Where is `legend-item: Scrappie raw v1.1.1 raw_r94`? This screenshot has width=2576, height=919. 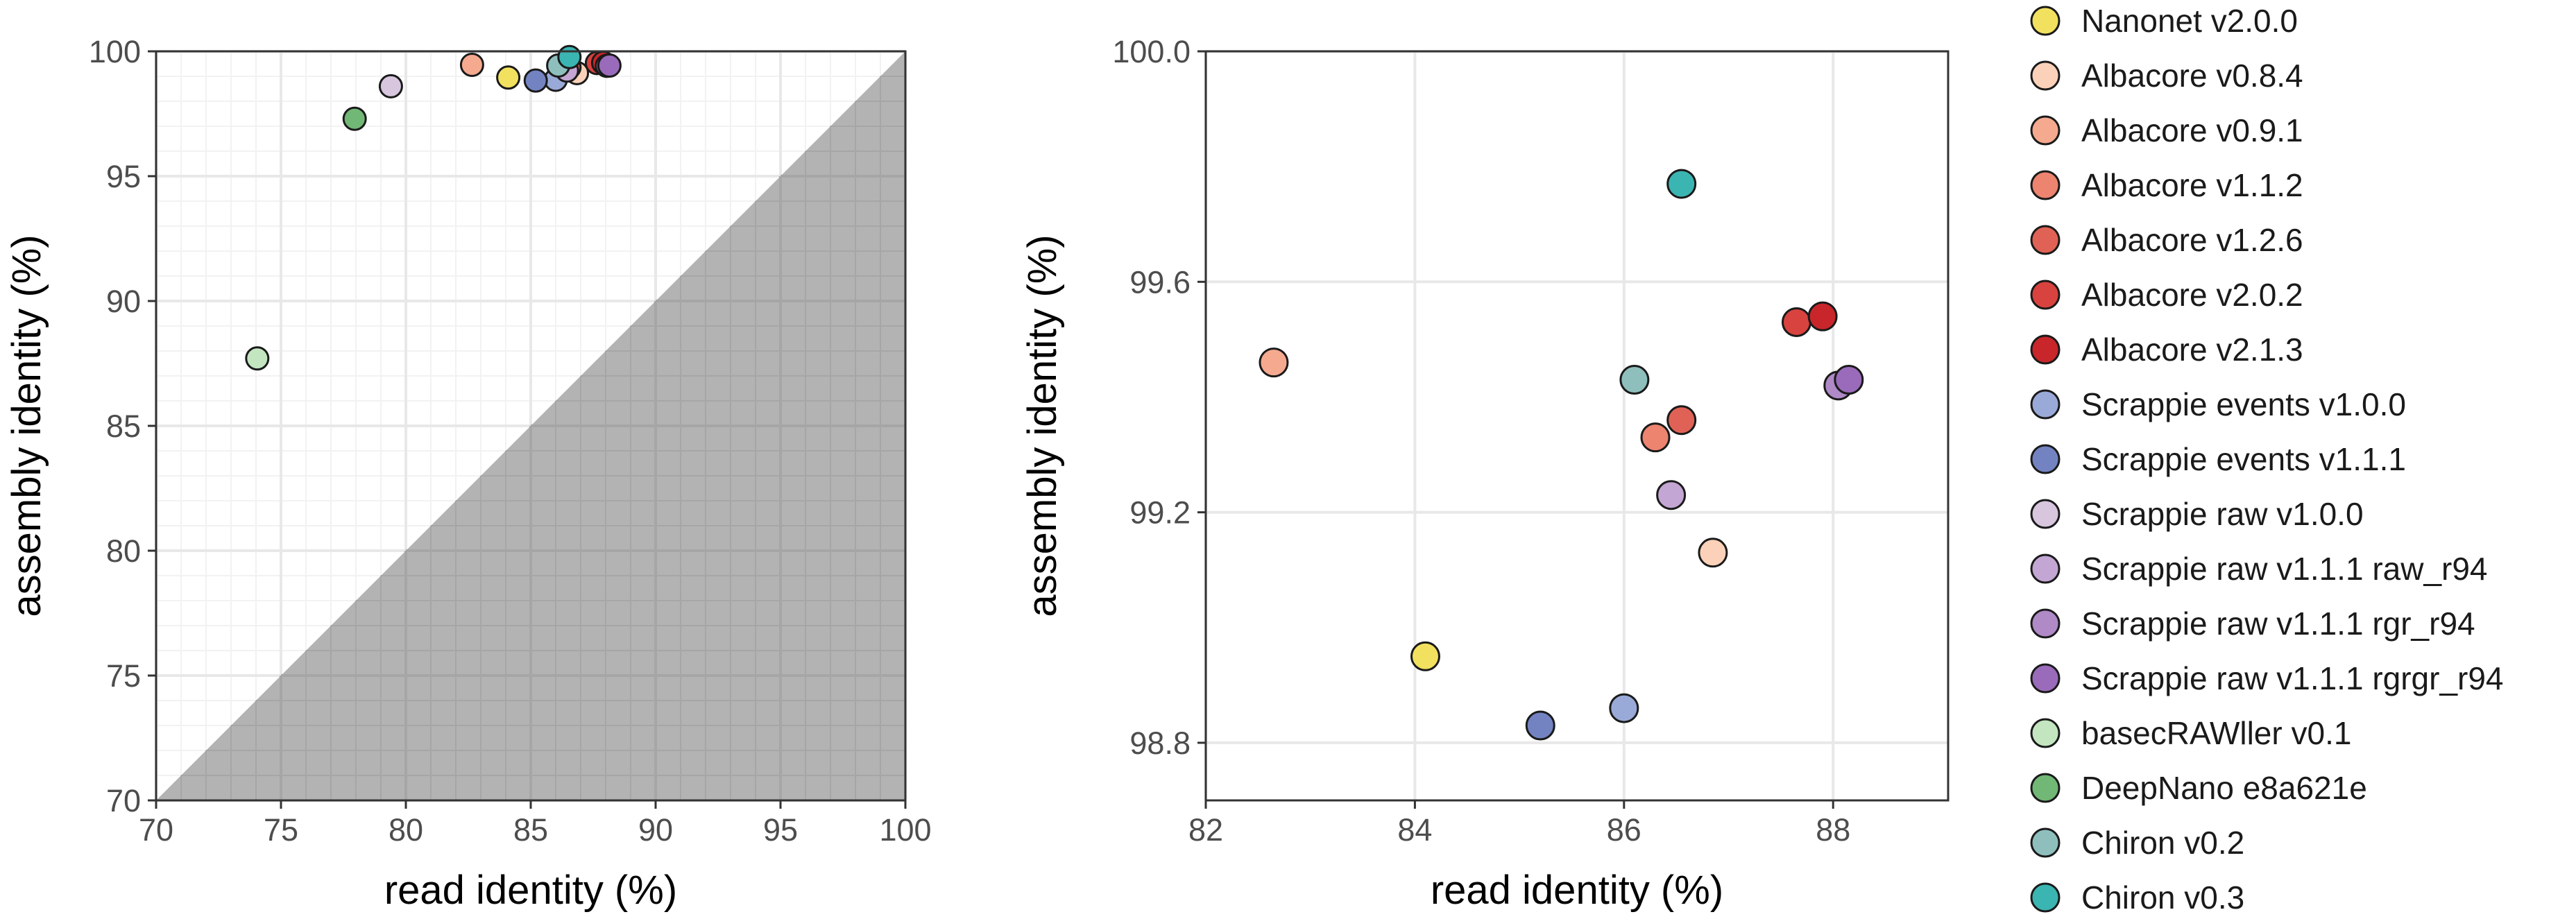
legend-item: Scrappie raw v1.1.1 raw_r94 is located at coordinates (2259, 569).